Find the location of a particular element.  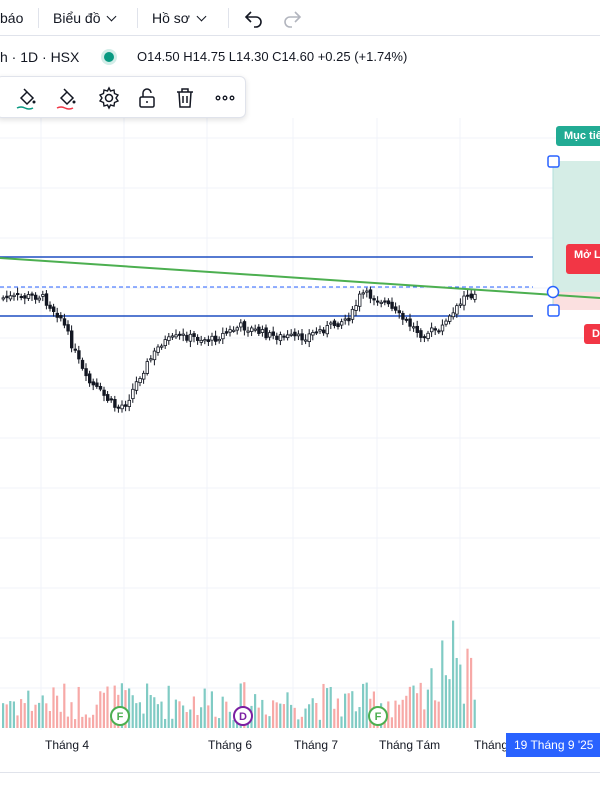

target-label: Mục tiê is located at coordinates (578, 136).